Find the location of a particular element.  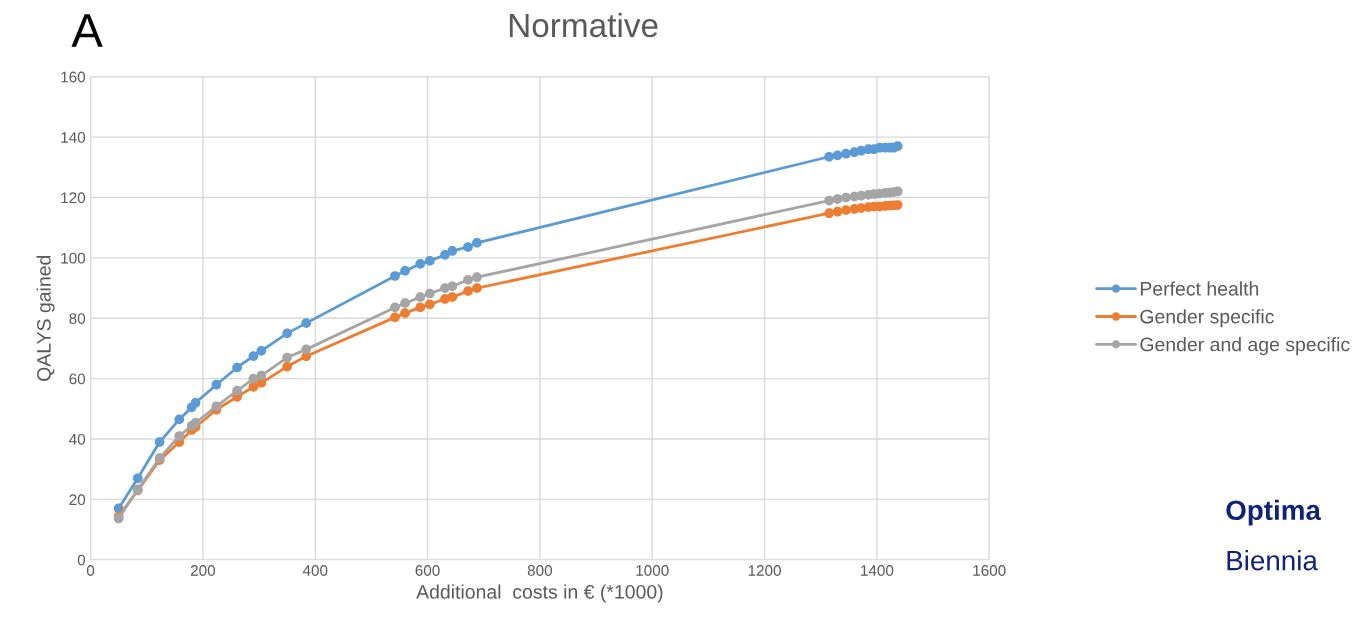

y-tick-label: 120 is located at coordinates (73, 198).